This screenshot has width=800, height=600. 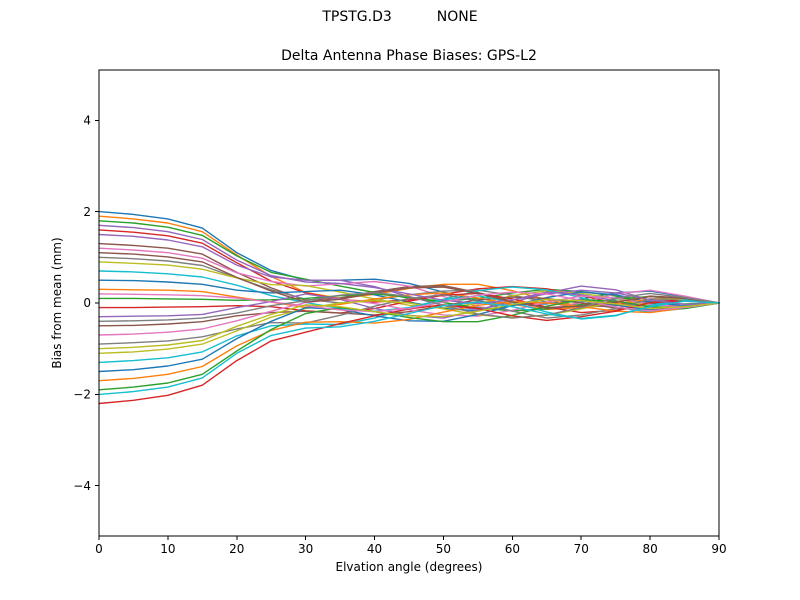 I want to click on model-label: NONE, so click(x=457, y=17).